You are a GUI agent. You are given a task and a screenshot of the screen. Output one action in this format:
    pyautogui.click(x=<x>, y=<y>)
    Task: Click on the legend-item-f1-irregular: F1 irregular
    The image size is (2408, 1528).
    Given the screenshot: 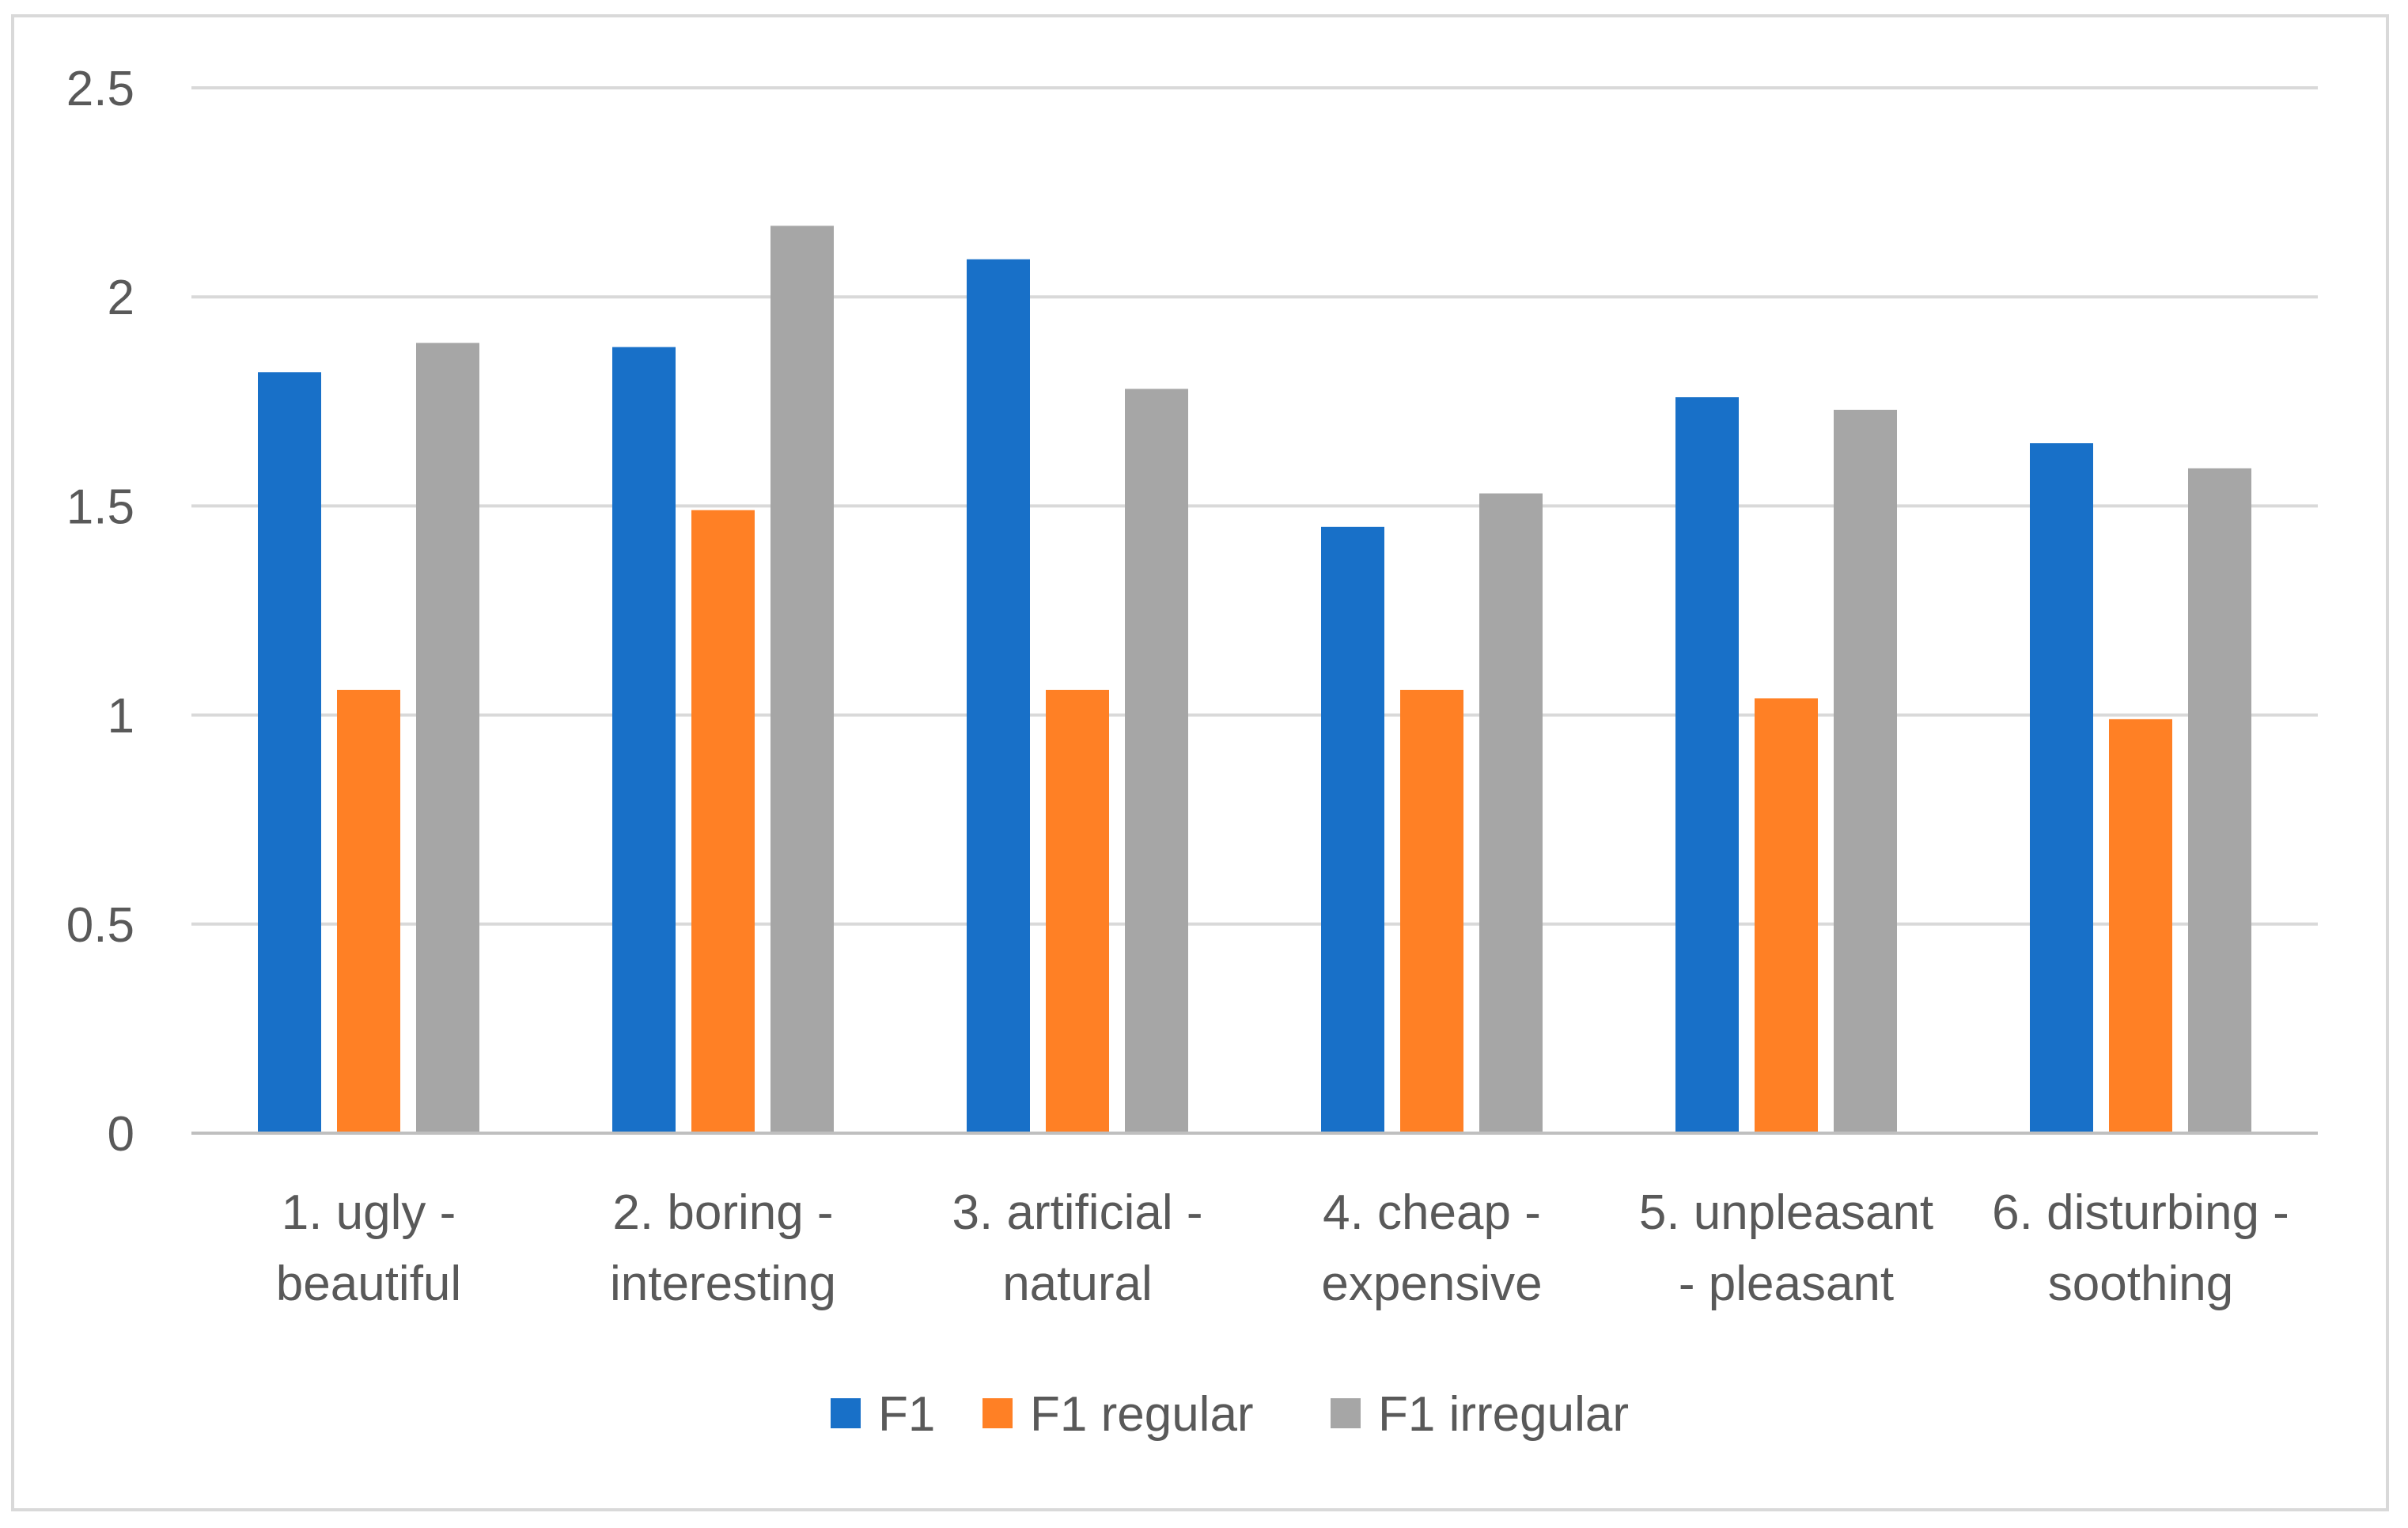 What is the action you would take?
    pyautogui.click(x=1480, y=1414)
    